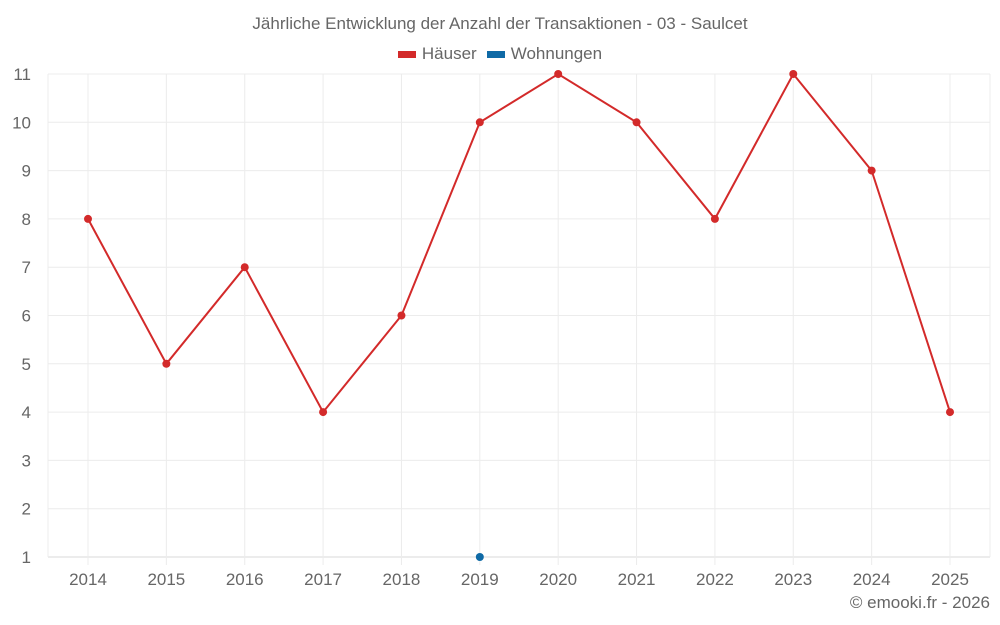  Describe the element at coordinates (793, 579) in the screenshot. I see `x-tick-label: 2023` at that location.